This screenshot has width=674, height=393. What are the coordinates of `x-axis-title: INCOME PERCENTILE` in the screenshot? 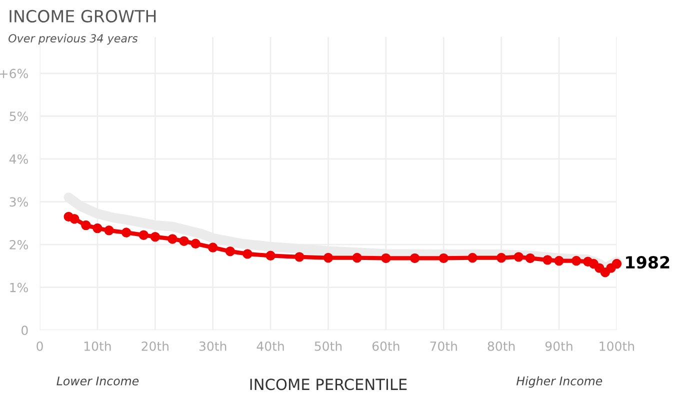 It's located at (328, 384).